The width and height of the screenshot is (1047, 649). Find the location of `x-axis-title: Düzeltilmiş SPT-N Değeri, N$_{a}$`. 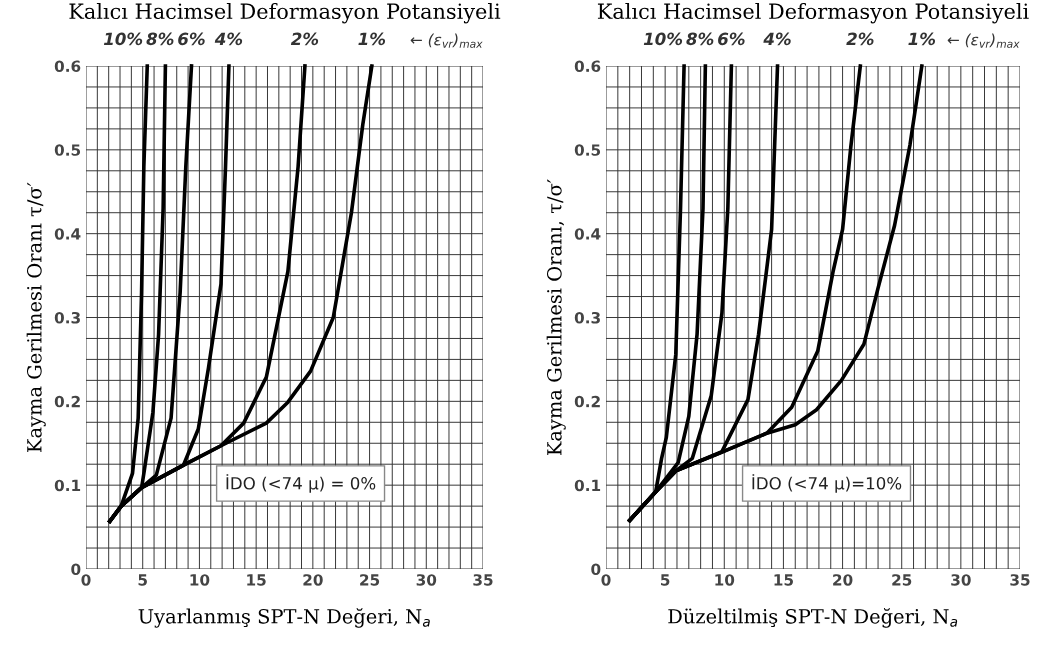

x-axis-title: Düzeltilmiş SPT-N Değeri, N$_{a}$ is located at coordinates (813, 618).